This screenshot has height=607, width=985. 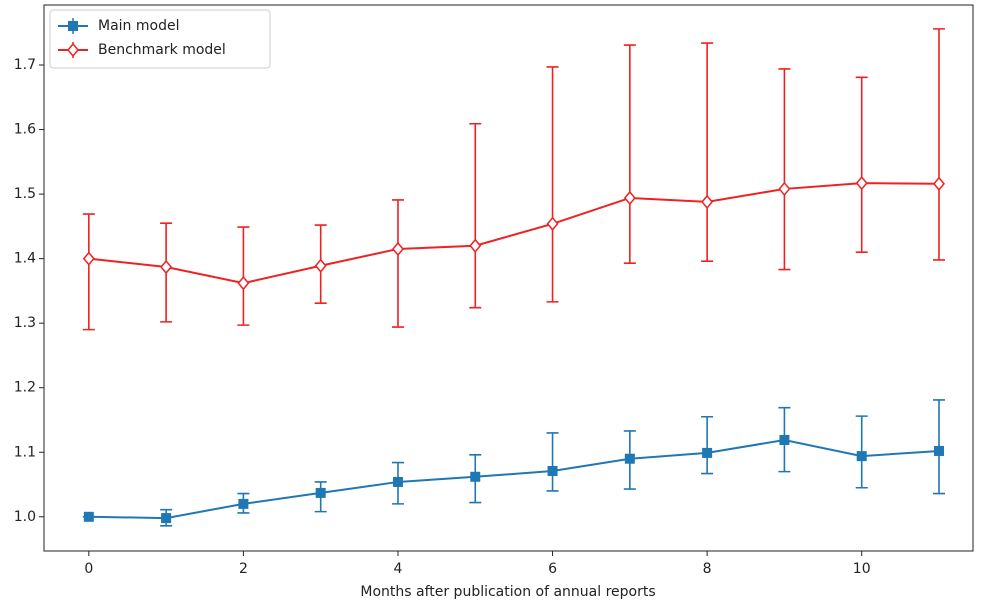 I want to click on y-tick-label: 1.5, so click(x=25, y=194).